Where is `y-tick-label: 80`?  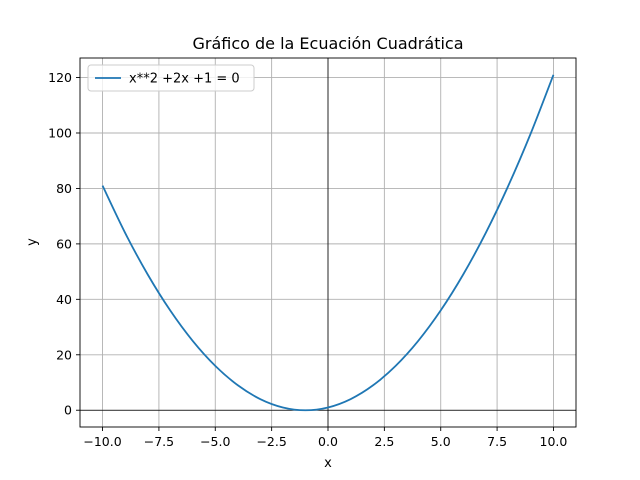
y-tick-label: 80 is located at coordinates (64, 188).